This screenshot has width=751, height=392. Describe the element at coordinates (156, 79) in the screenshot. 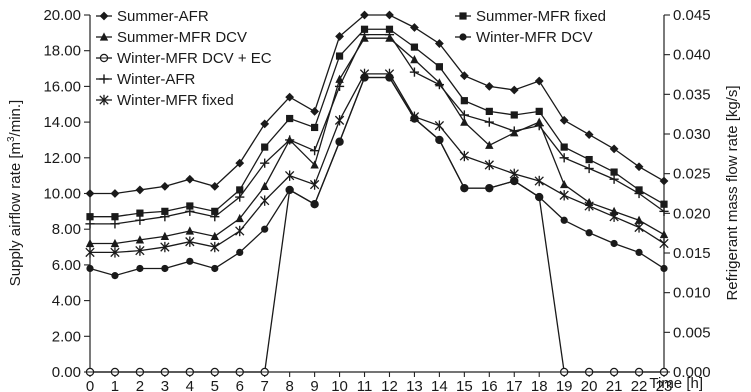

I see `legend-label-winter-afr: Winter-AFR` at that location.